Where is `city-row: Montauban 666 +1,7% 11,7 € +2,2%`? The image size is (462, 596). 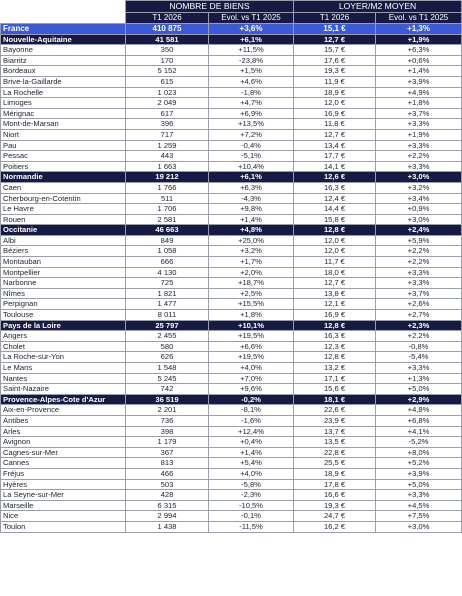 city-row: Montauban 666 +1,7% 11,7 € +2,2% is located at coordinates (231, 262).